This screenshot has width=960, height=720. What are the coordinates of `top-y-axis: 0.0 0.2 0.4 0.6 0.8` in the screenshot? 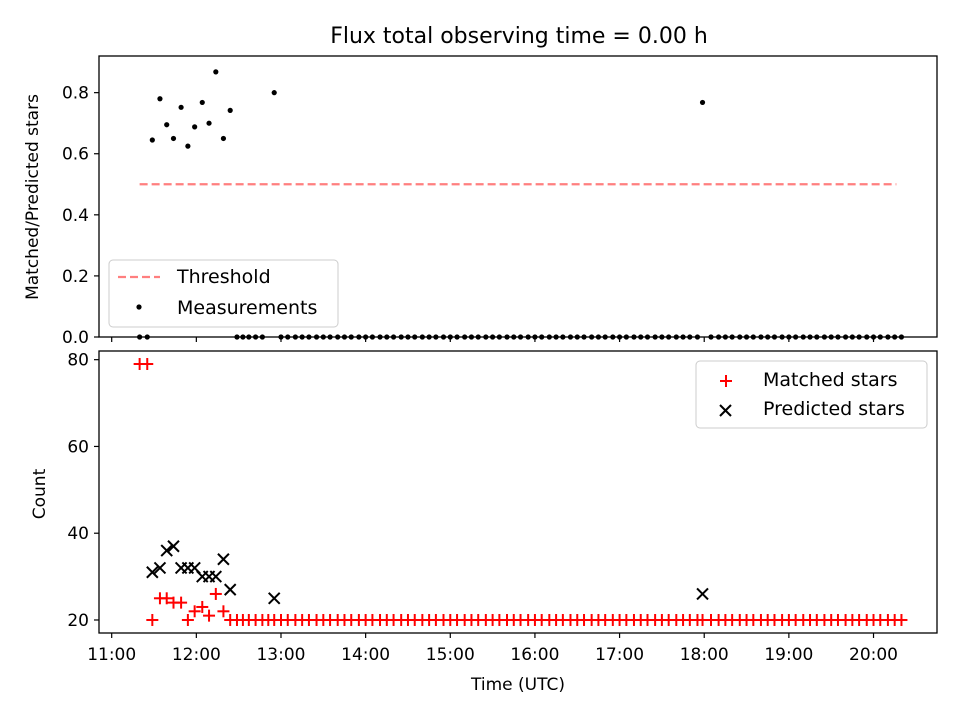 It's located at (80, 216).